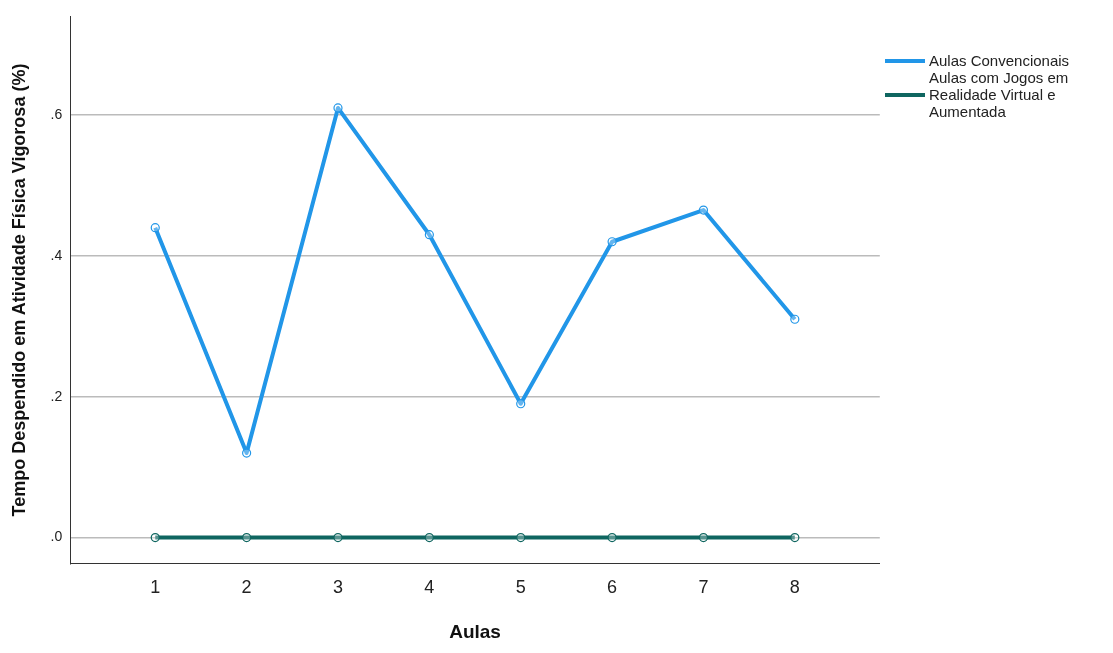 The image size is (1113, 653). Describe the element at coordinates (429, 587) in the screenshot. I see `x-tick-label: 4` at that location.